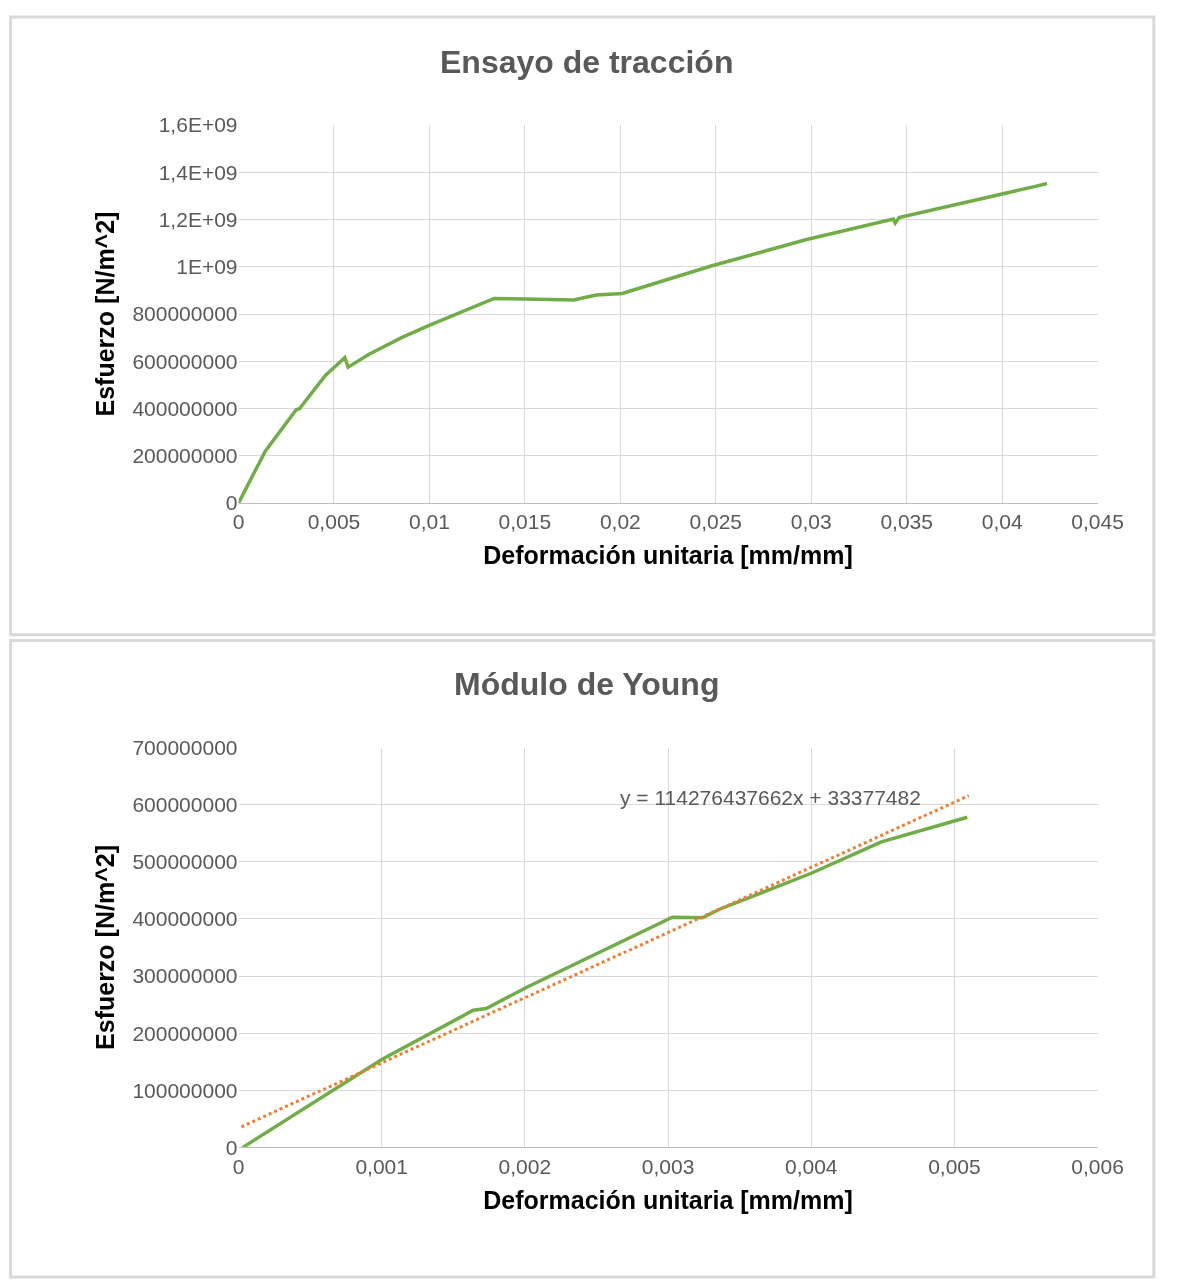 This screenshot has width=1181, height=1288. I want to click on y-tick-label: 1,6E+09, so click(198, 125).